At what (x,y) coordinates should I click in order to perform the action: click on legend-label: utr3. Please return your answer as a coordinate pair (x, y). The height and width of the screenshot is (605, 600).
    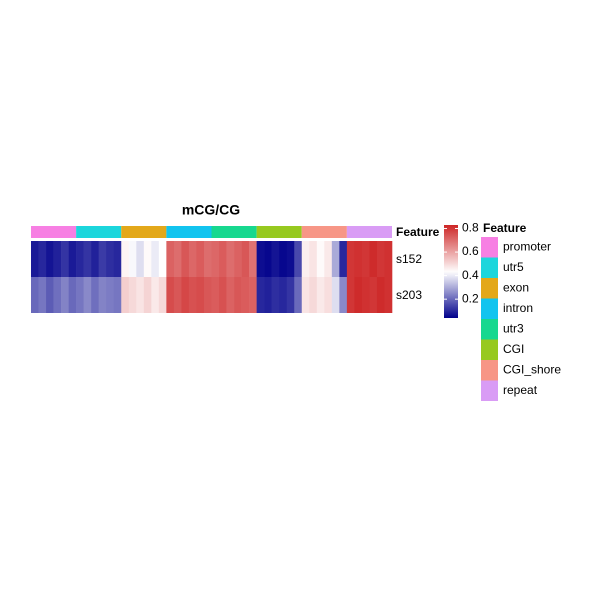
    Looking at the image, I should click on (513, 329).